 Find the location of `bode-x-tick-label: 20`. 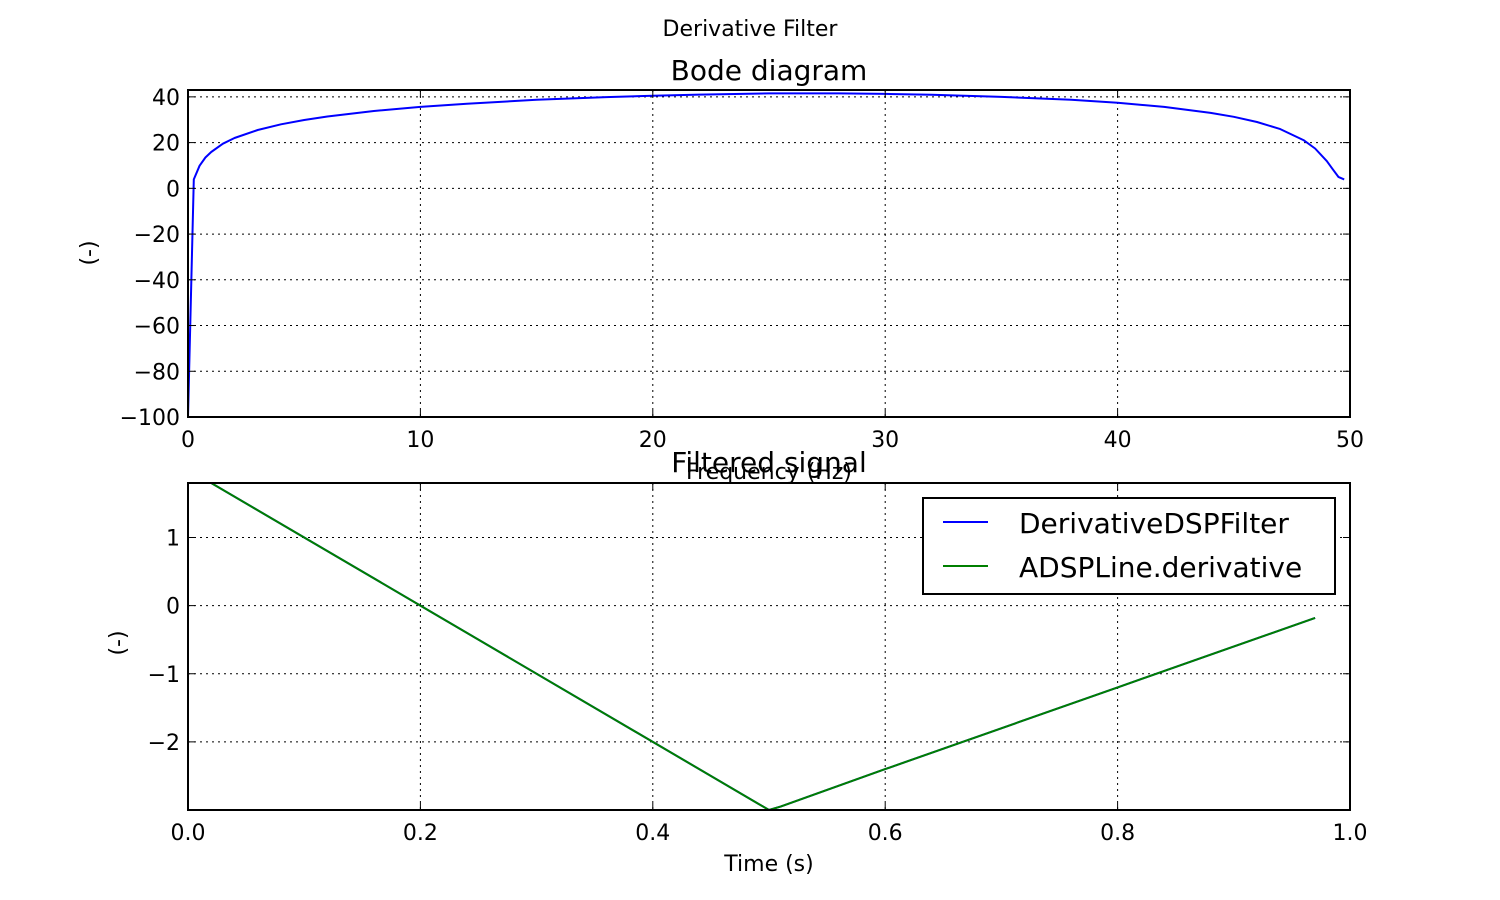

bode-x-tick-label: 20 is located at coordinates (653, 440).